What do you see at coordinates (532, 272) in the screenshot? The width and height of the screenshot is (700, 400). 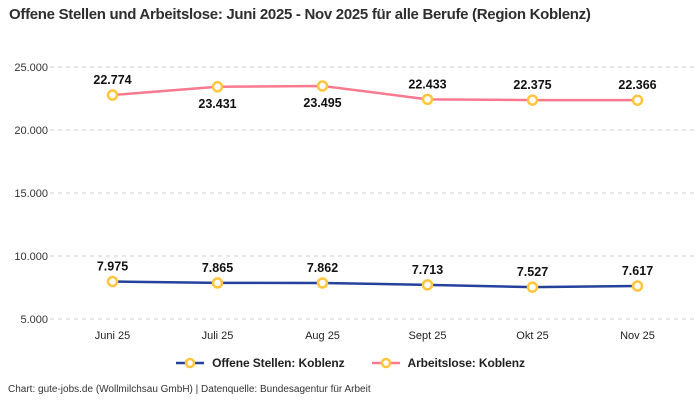 I see `data-point-label: 7.527` at bounding box center [532, 272].